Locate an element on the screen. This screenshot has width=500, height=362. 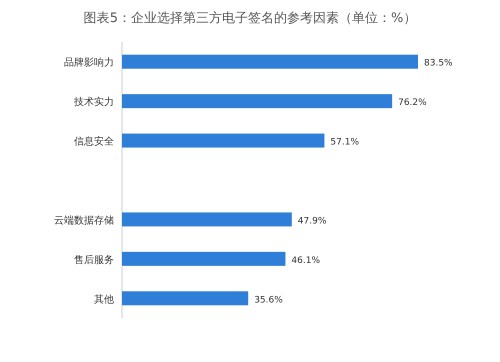
data-label: 76.2% is located at coordinates (413, 103).